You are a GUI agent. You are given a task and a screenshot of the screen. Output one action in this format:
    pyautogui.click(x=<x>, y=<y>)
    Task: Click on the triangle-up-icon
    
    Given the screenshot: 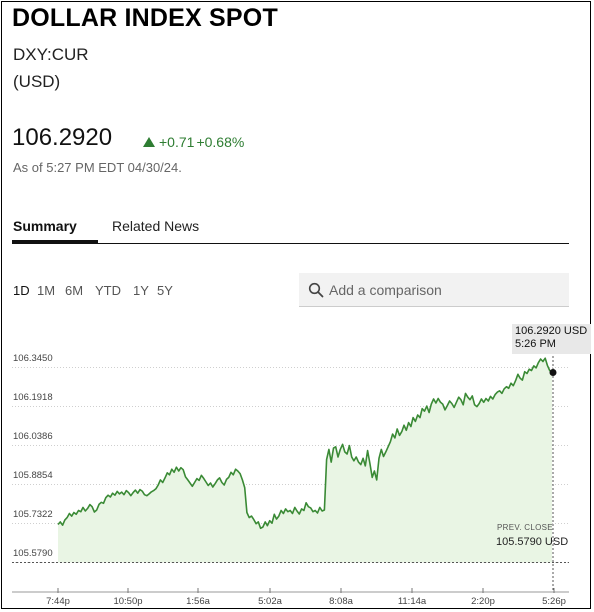 What is the action you would take?
    pyautogui.click(x=149, y=142)
    